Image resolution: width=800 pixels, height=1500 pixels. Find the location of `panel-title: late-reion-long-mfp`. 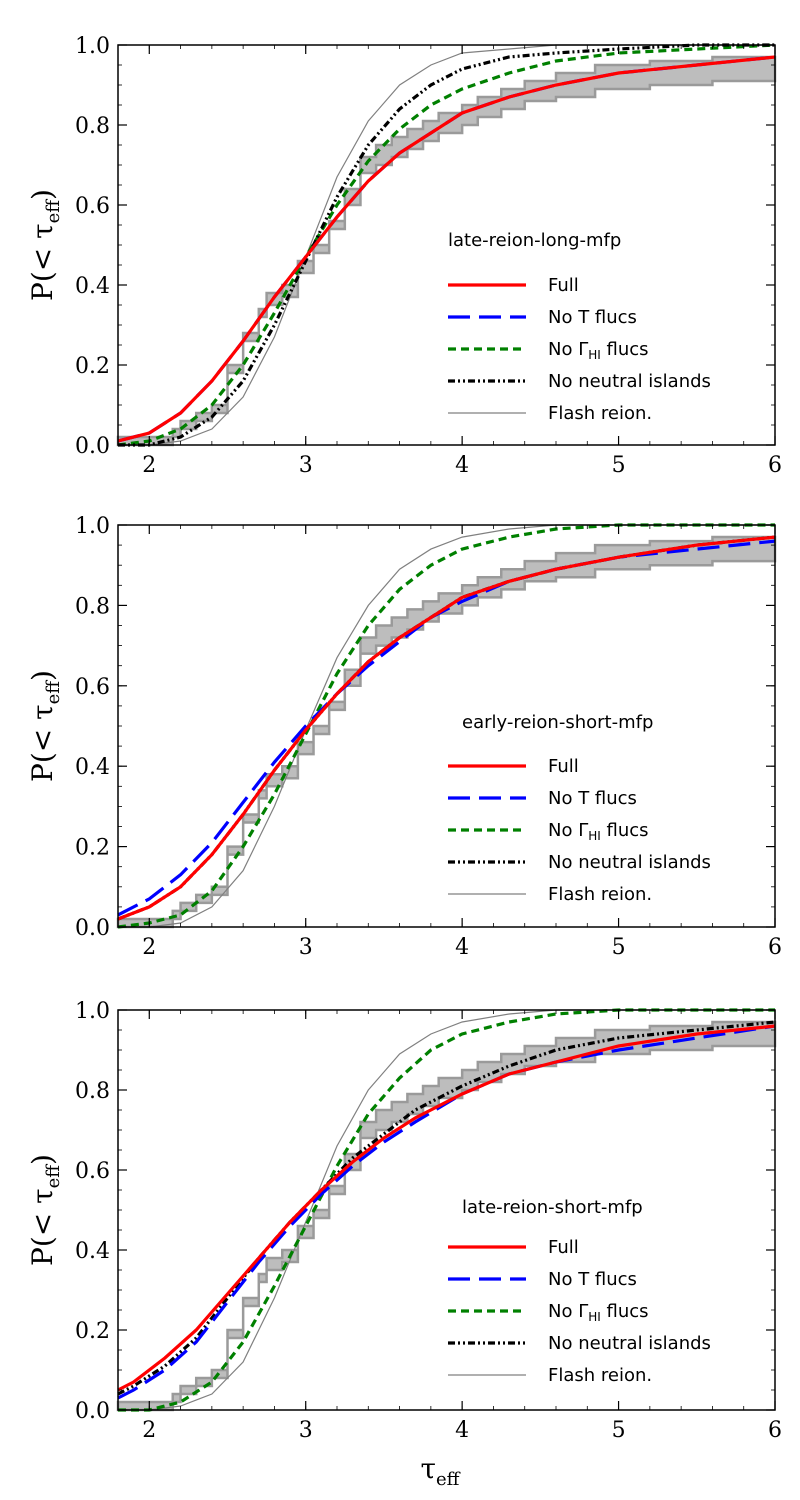

panel-title: late-reion-long-mfp is located at coordinates (534, 240).